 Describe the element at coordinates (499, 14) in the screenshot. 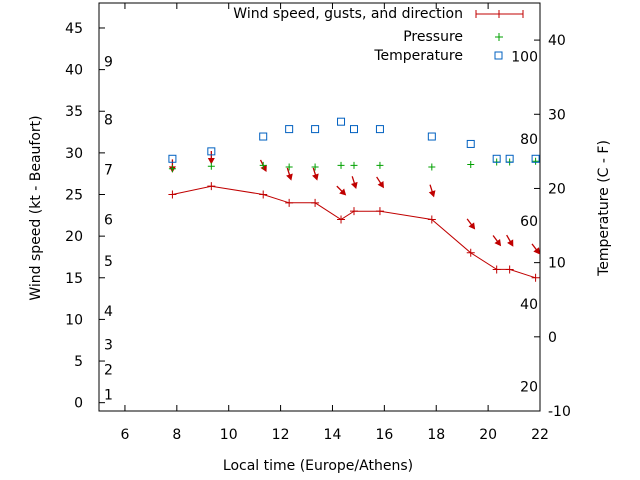

I see `legend-swatch-wind` at that location.